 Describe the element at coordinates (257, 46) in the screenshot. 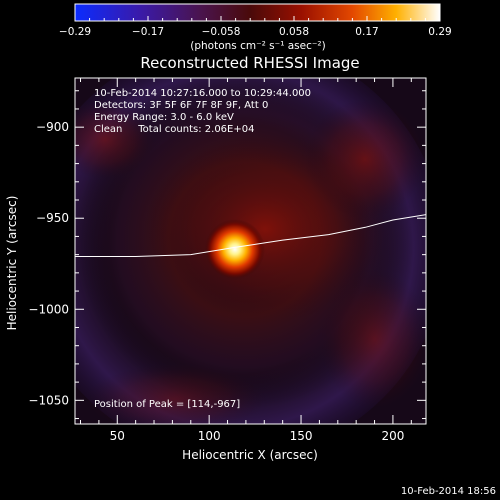

I see `colorbar-unit-label: (photons cm⁻² s⁻¹ asec⁻²)` at that location.